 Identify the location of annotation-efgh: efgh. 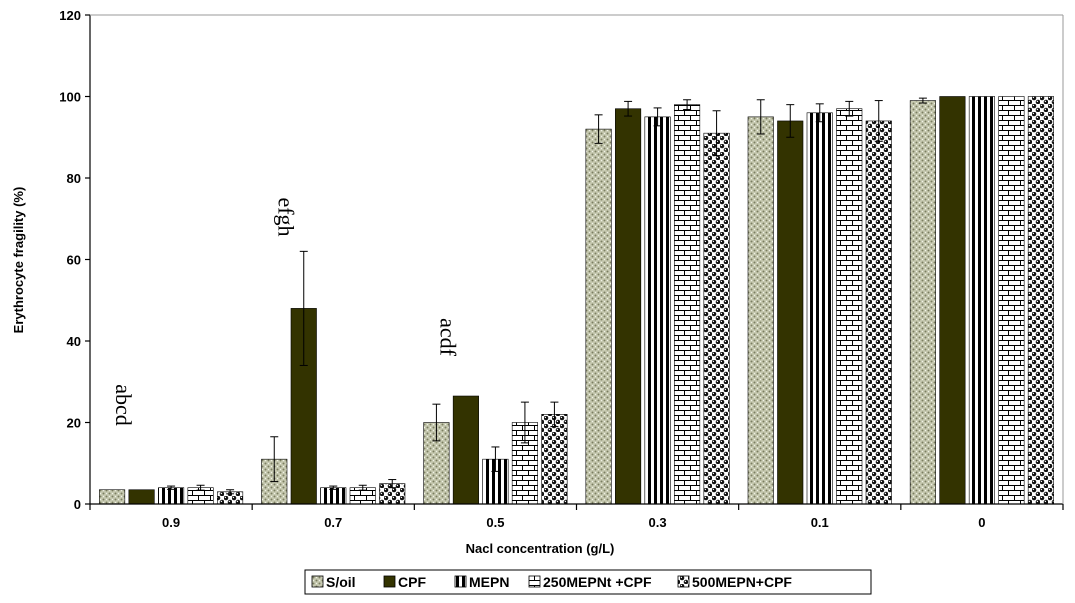
(285, 216).